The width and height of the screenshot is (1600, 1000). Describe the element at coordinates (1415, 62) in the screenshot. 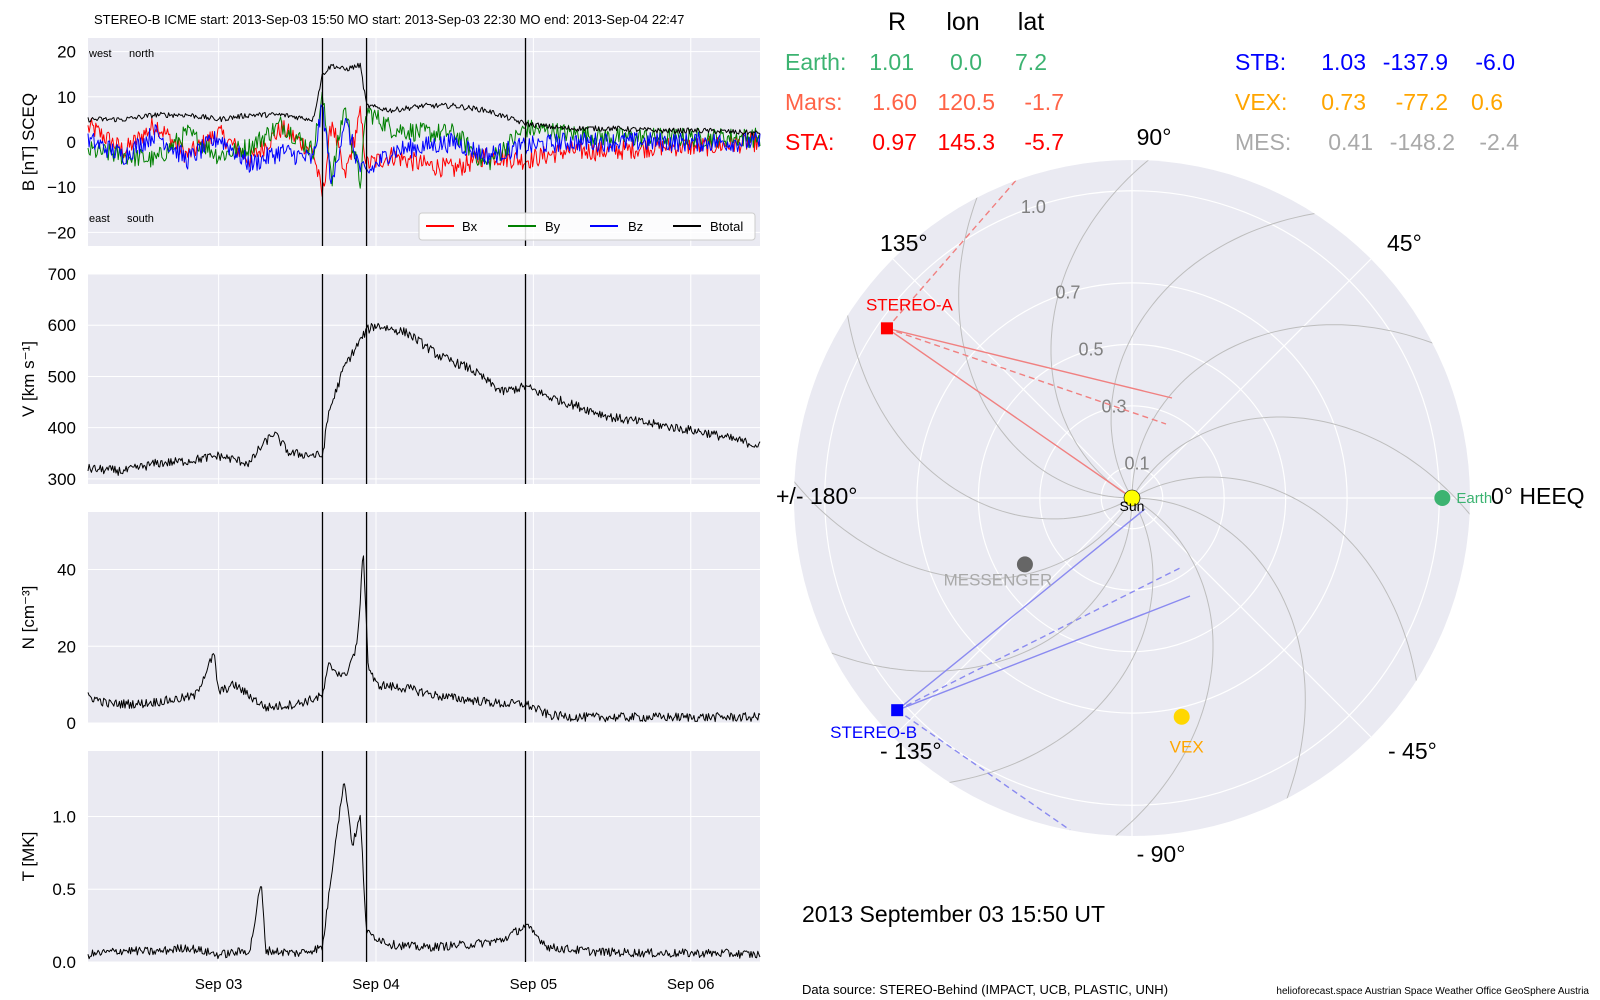

I see `row-stb-lon: -137.9` at that location.